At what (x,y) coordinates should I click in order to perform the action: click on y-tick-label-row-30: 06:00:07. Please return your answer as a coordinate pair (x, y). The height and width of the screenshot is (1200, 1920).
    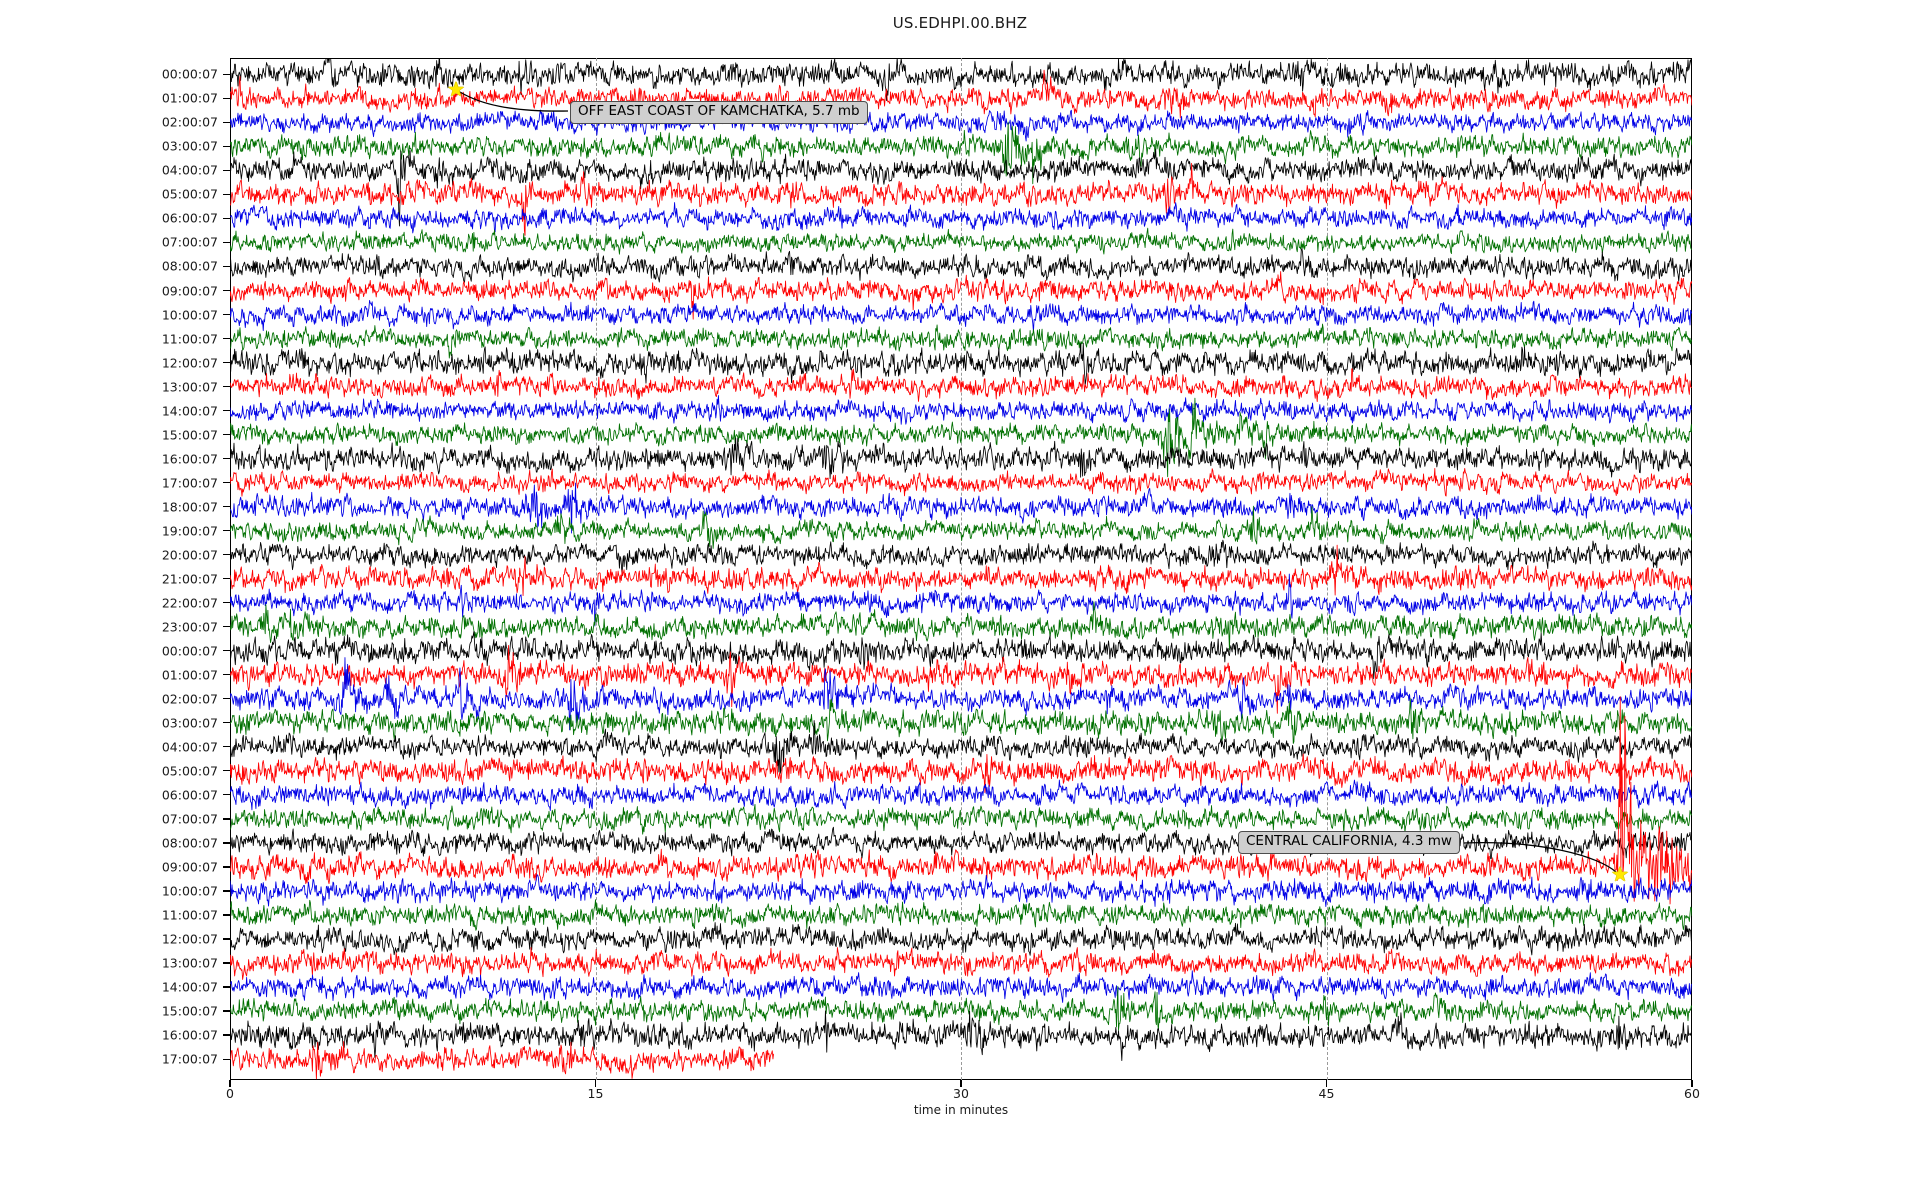
    Looking at the image, I should click on (189, 795).